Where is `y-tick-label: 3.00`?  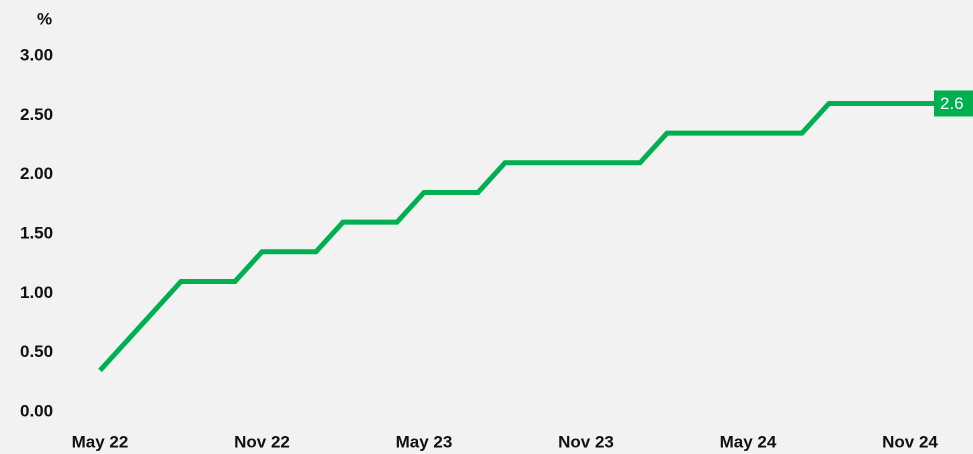
y-tick-label: 3.00 is located at coordinates (36, 54).